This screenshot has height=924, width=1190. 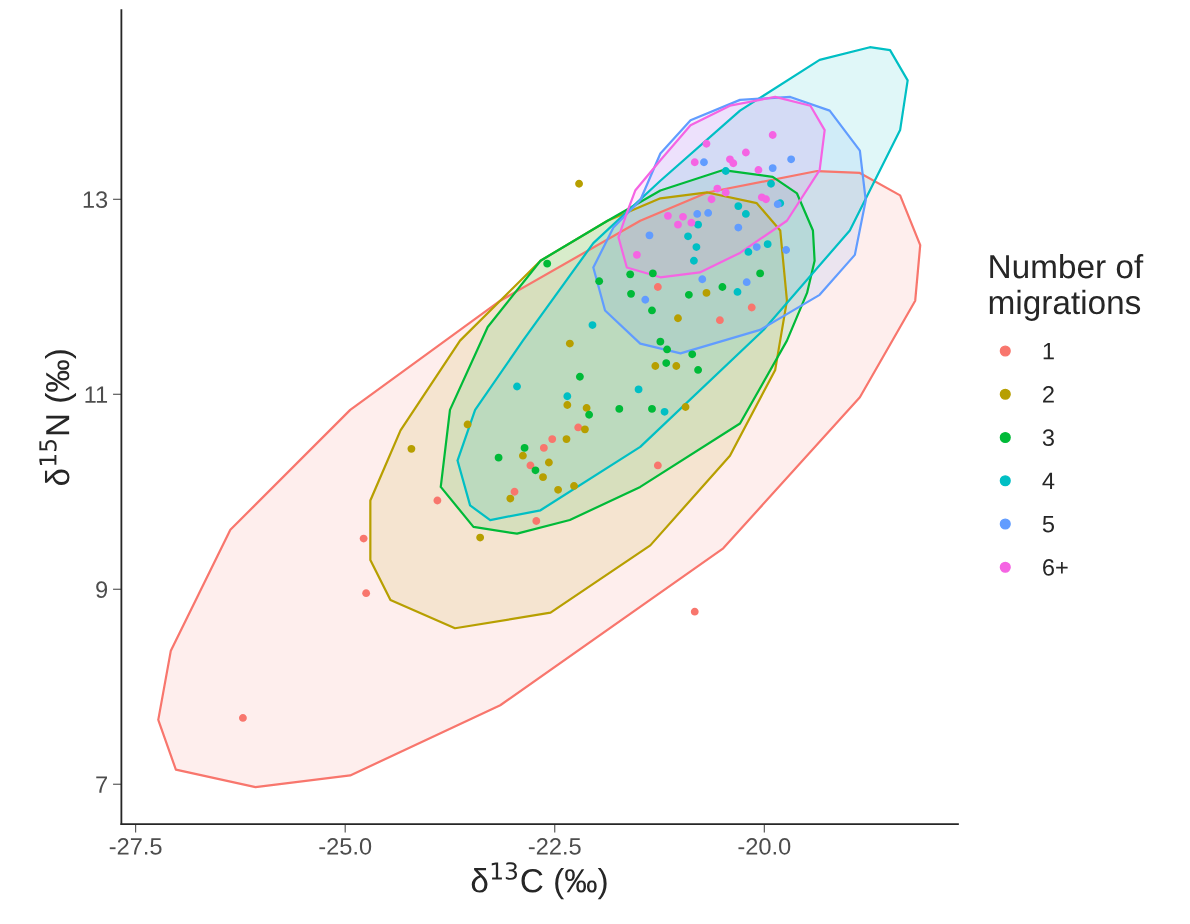 What do you see at coordinates (101, 784) in the screenshot?
I see `y-tick-label: 7` at bounding box center [101, 784].